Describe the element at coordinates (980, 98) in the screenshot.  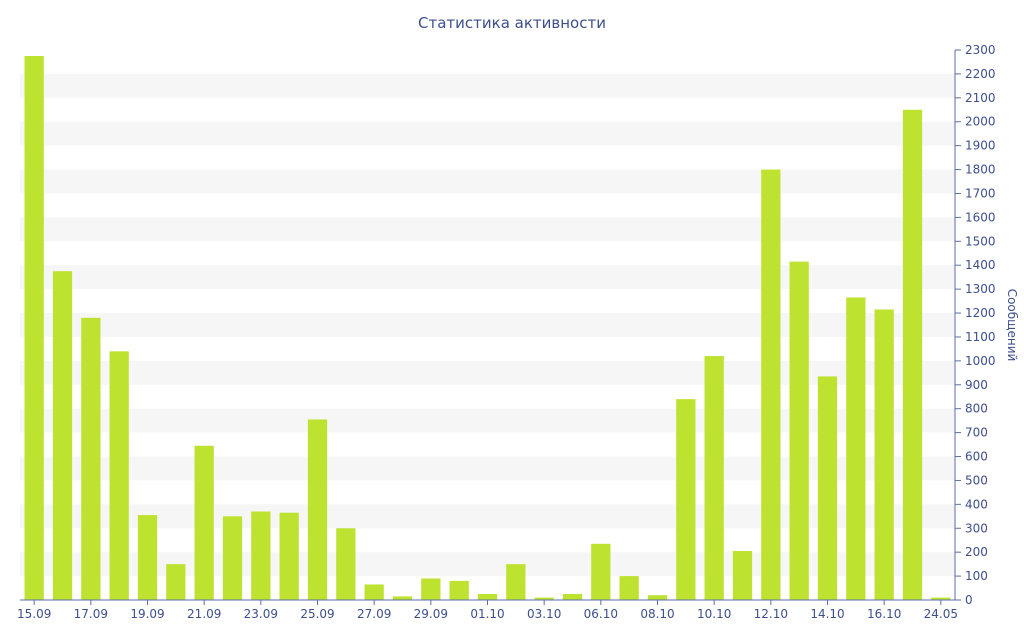
I see `y-tick-label: 2100` at that location.